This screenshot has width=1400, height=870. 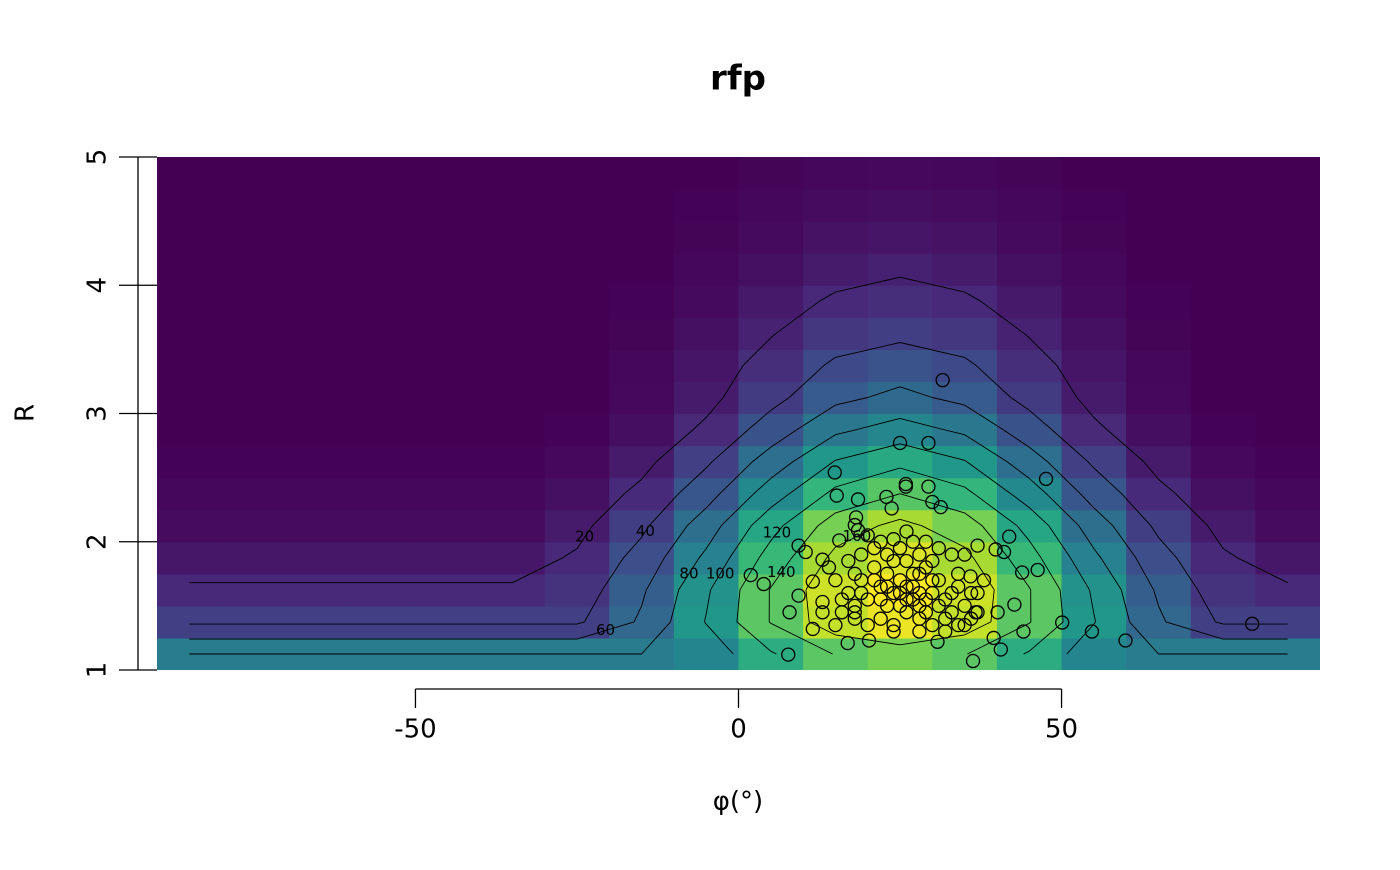 I want to click on chart-title: rfp, so click(x=738, y=79).